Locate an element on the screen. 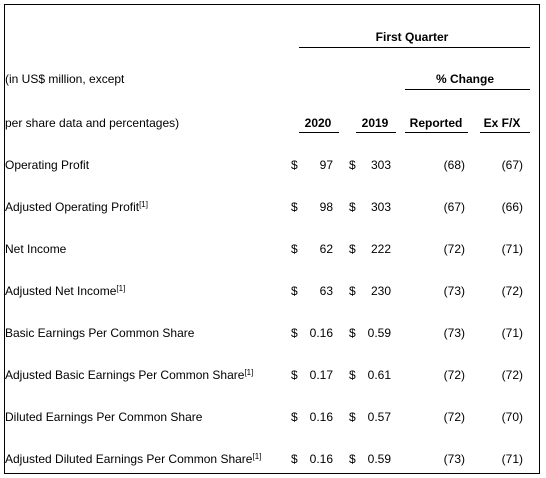 The width and height of the screenshot is (546, 478). row-label: Net Income is located at coordinates (35, 249).